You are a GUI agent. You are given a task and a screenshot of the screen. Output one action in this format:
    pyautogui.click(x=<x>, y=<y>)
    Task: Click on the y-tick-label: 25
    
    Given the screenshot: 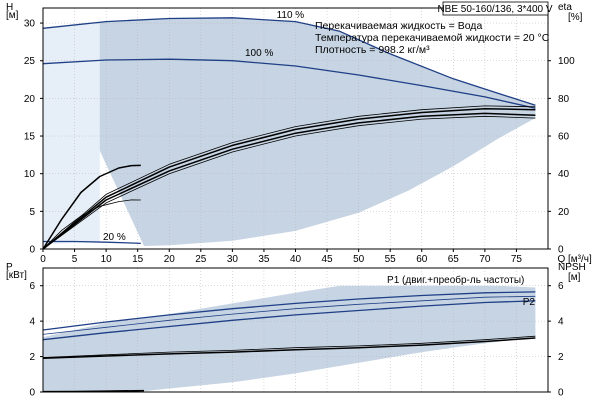 What is the action you would take?
    pyautogui.click(x=30, y=61)
    